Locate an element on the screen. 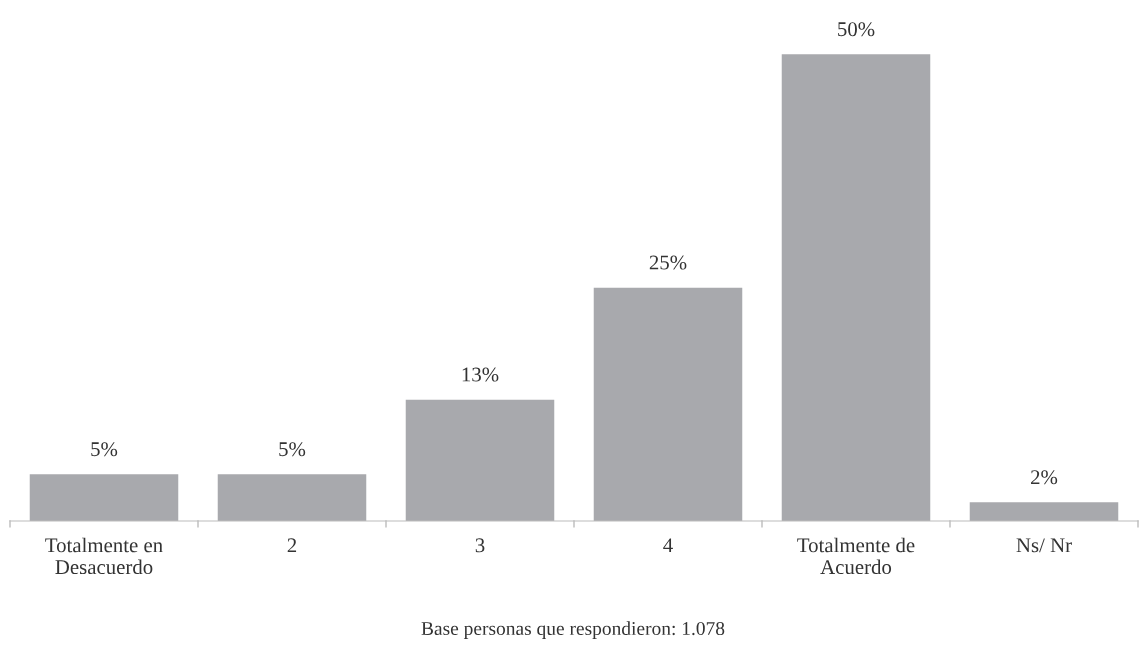 The image size is (1146, 651). data-label: 25% is located at coordinates (668, 262).